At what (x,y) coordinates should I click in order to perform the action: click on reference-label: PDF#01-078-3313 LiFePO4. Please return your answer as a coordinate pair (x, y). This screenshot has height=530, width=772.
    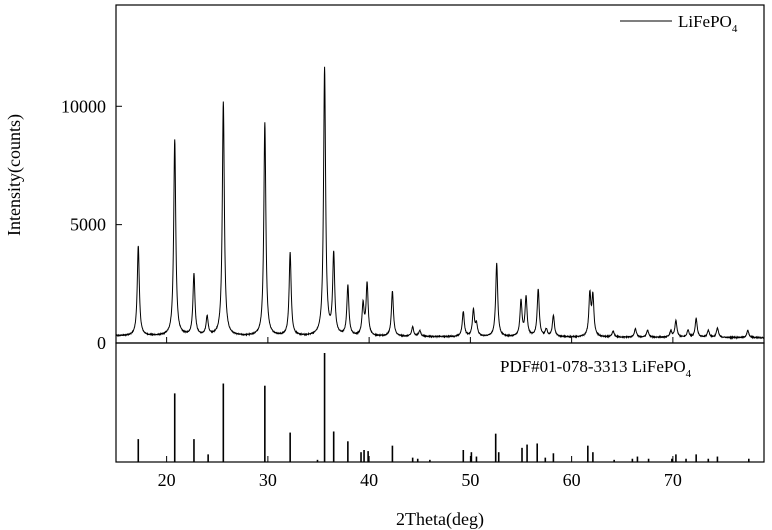
    Looking at the image, I should click on (596, 368).